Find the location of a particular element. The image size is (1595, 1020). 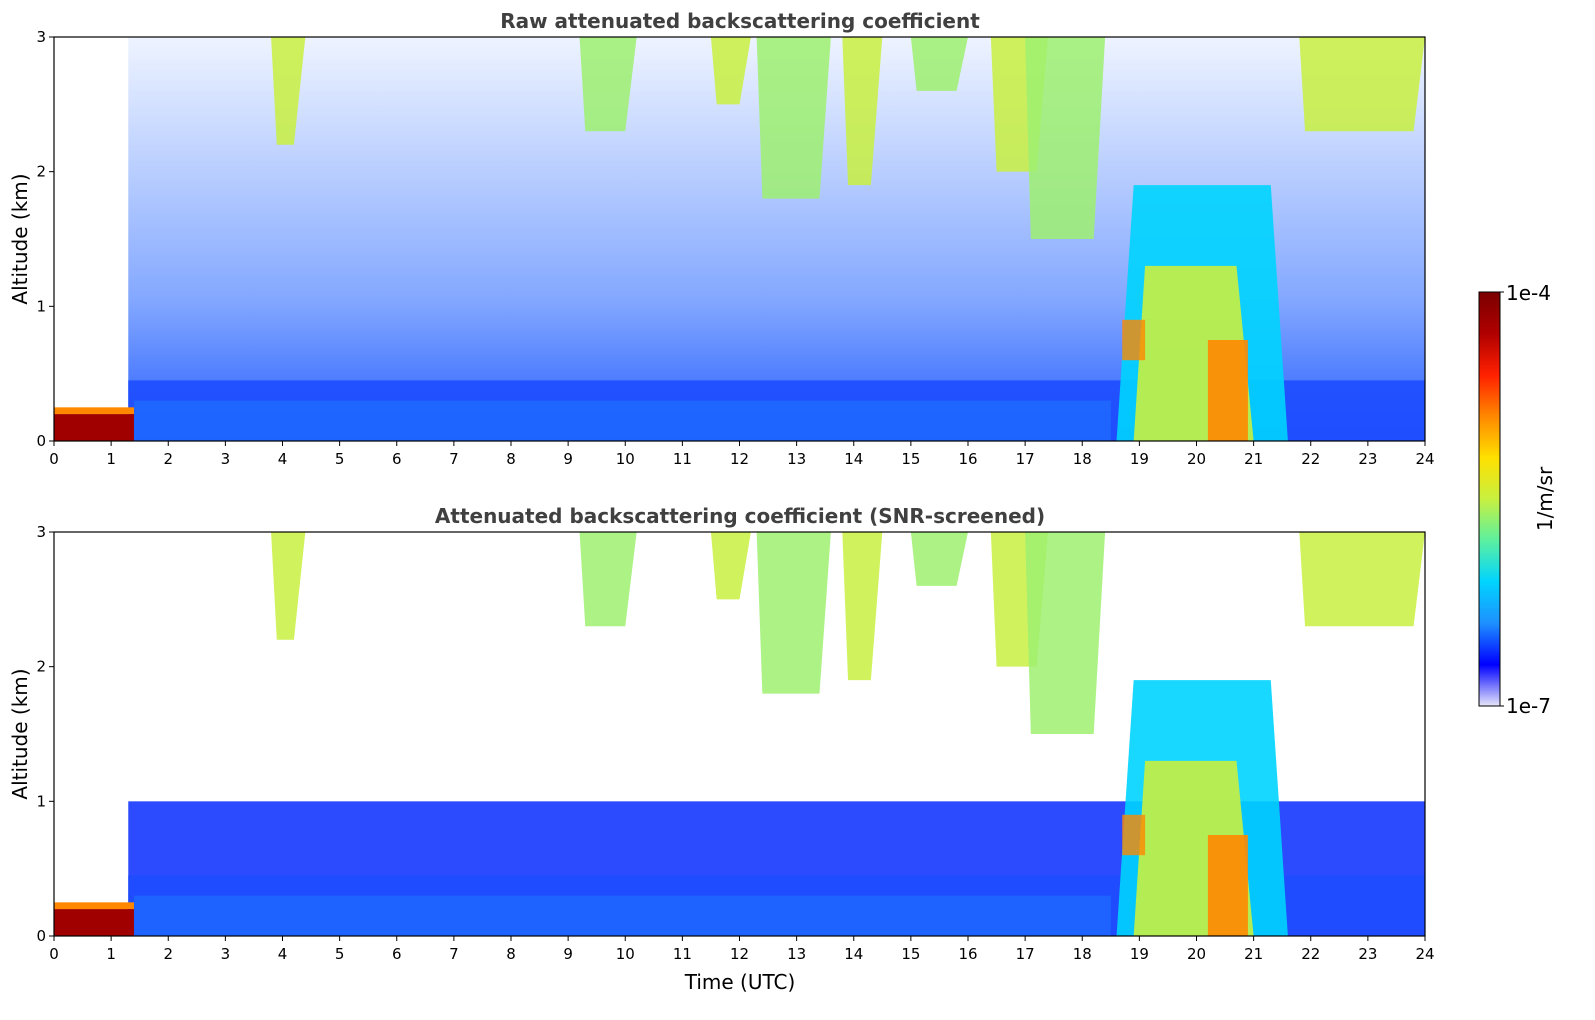

panel-screened-ylabel: Altitude (km) is located at coordinates (20, 733).